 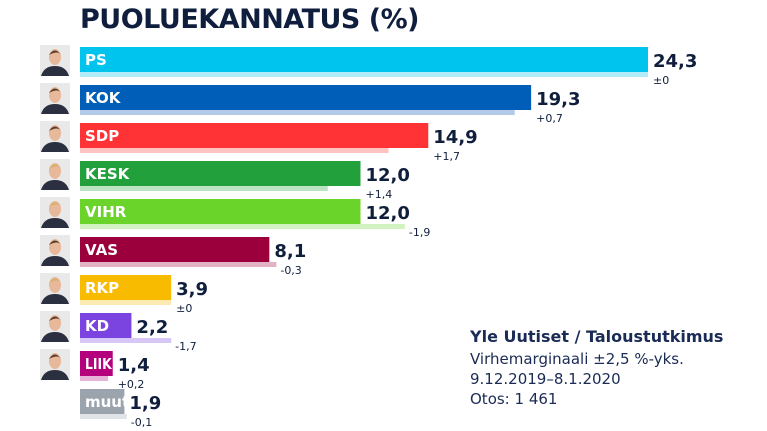 I want to click on value-label: 24,3, so click(x=675, y=61).